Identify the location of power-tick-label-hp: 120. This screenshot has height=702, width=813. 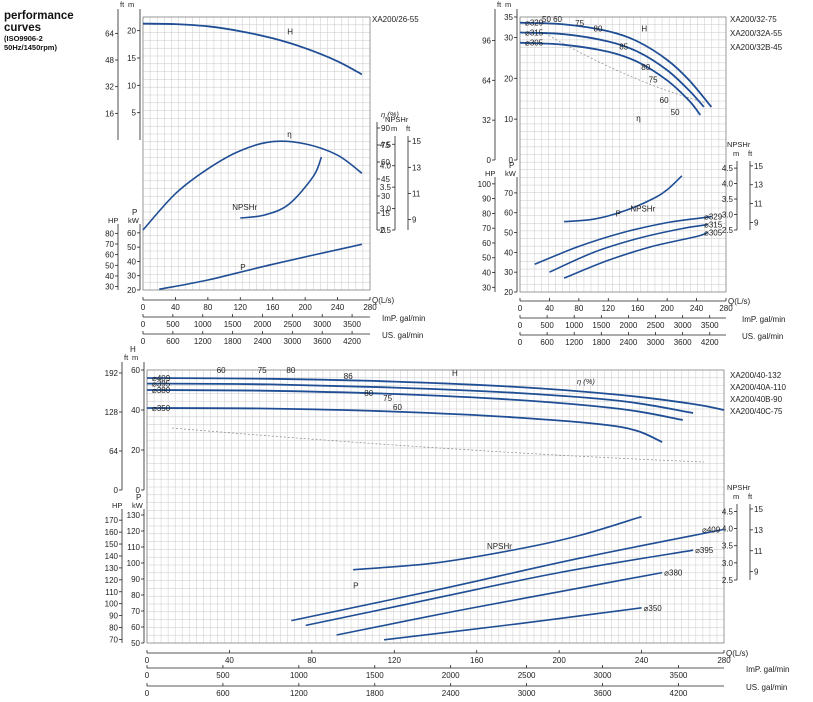
(112, 580).